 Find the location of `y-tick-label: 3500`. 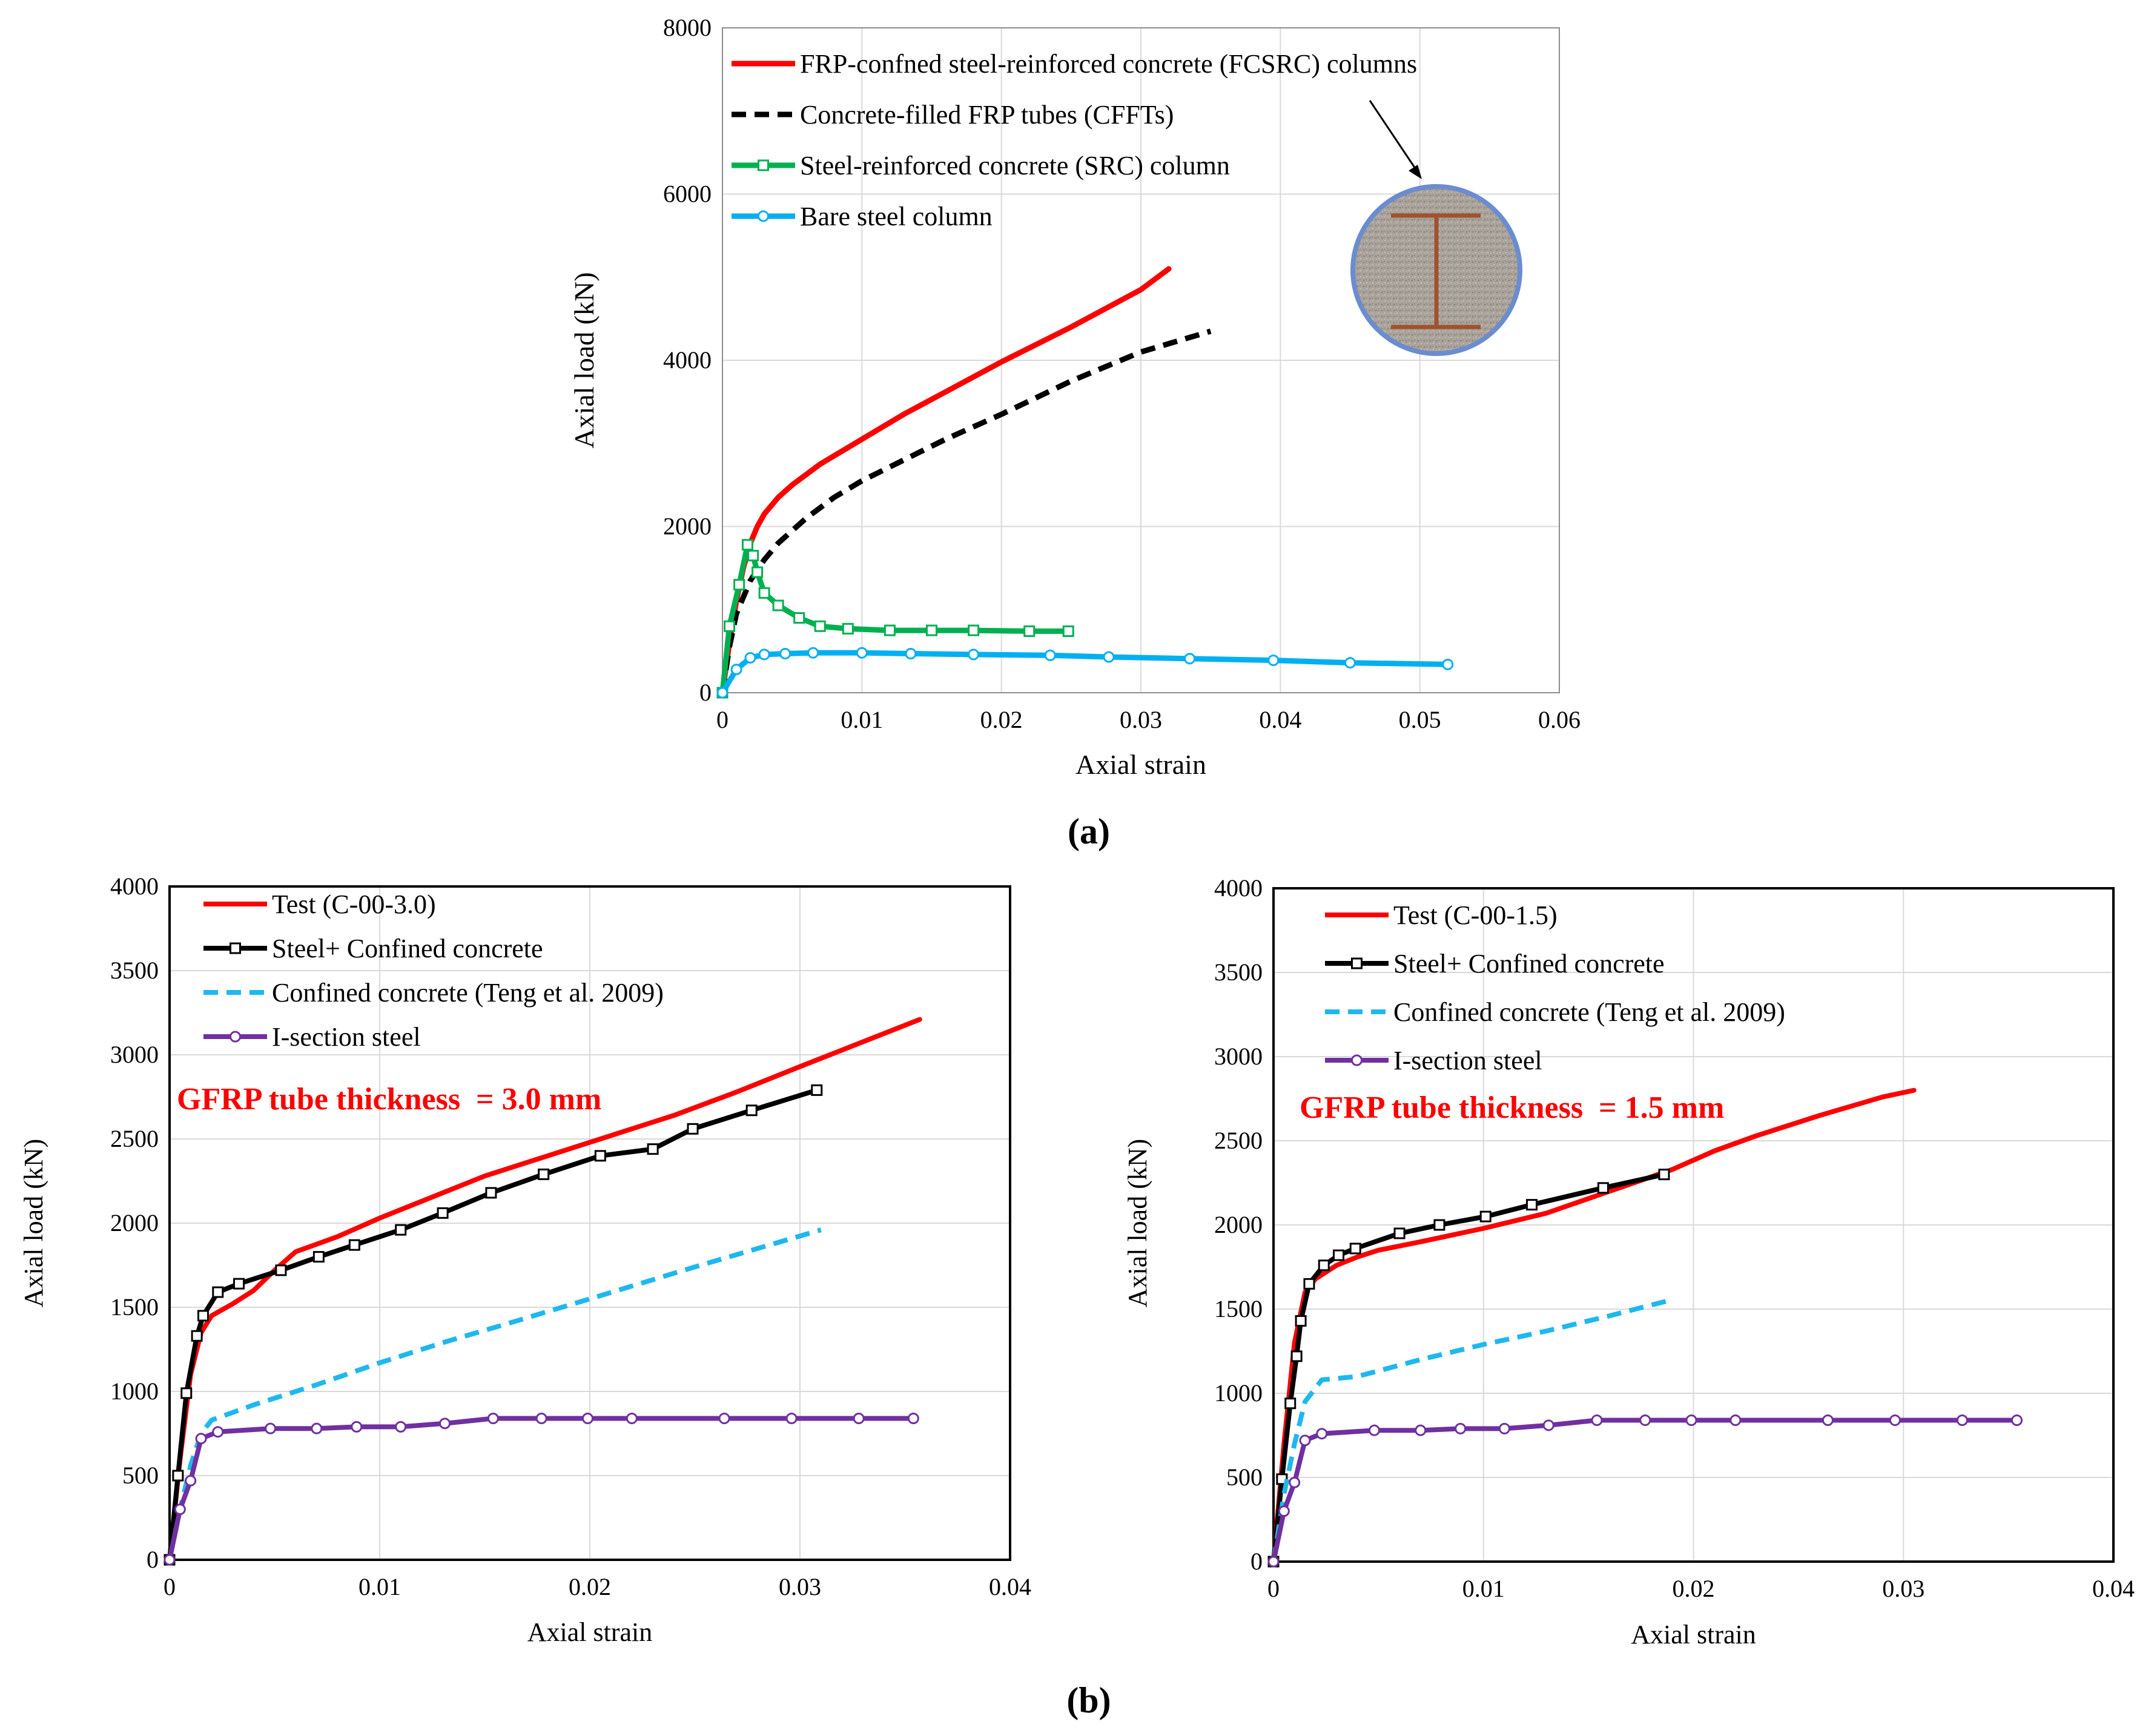

y-tick-label: 3500 is located at coordinates (1238, 972).